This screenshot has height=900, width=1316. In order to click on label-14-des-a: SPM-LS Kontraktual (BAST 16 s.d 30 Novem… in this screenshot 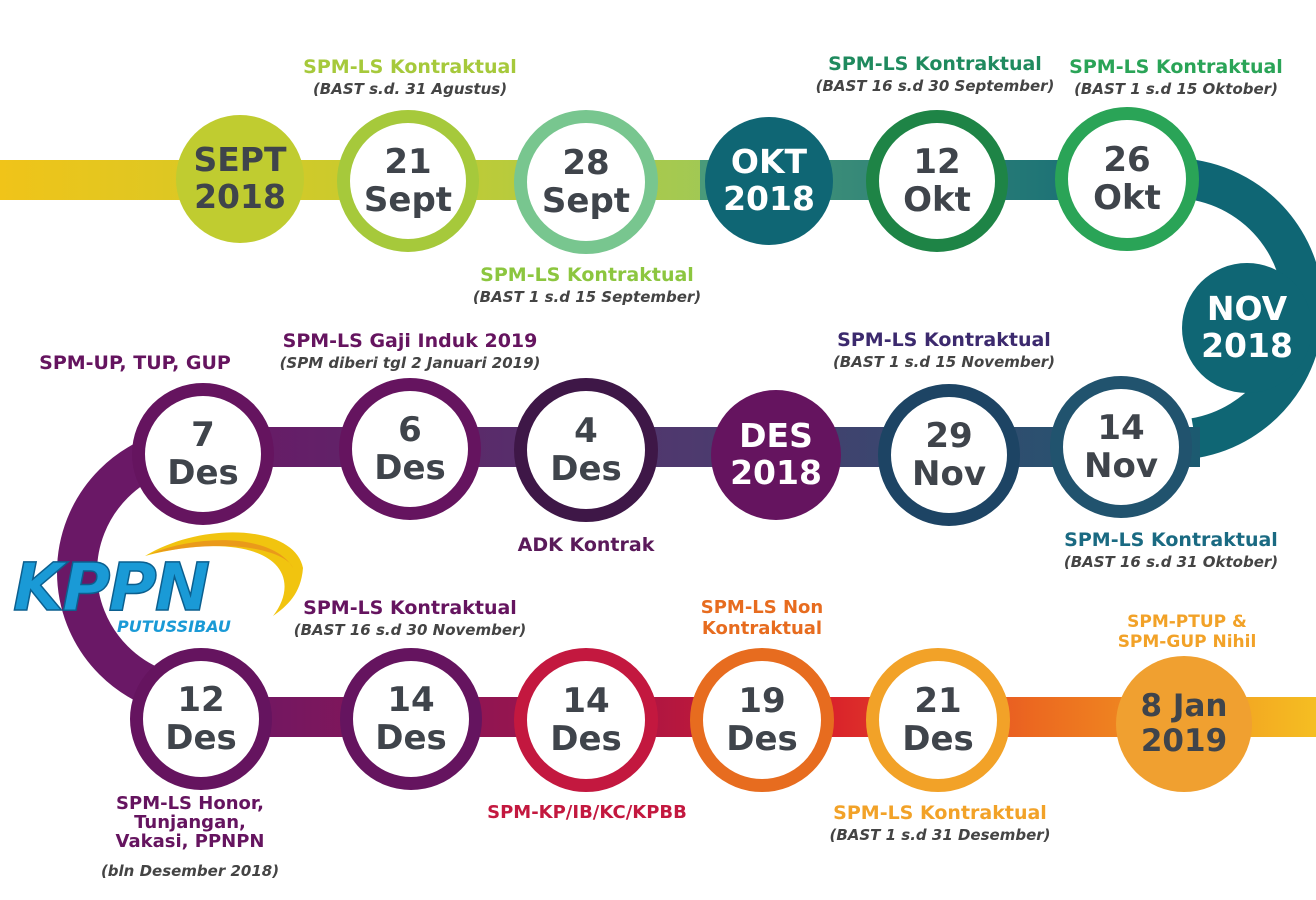, I will do `click(410, 618)`.